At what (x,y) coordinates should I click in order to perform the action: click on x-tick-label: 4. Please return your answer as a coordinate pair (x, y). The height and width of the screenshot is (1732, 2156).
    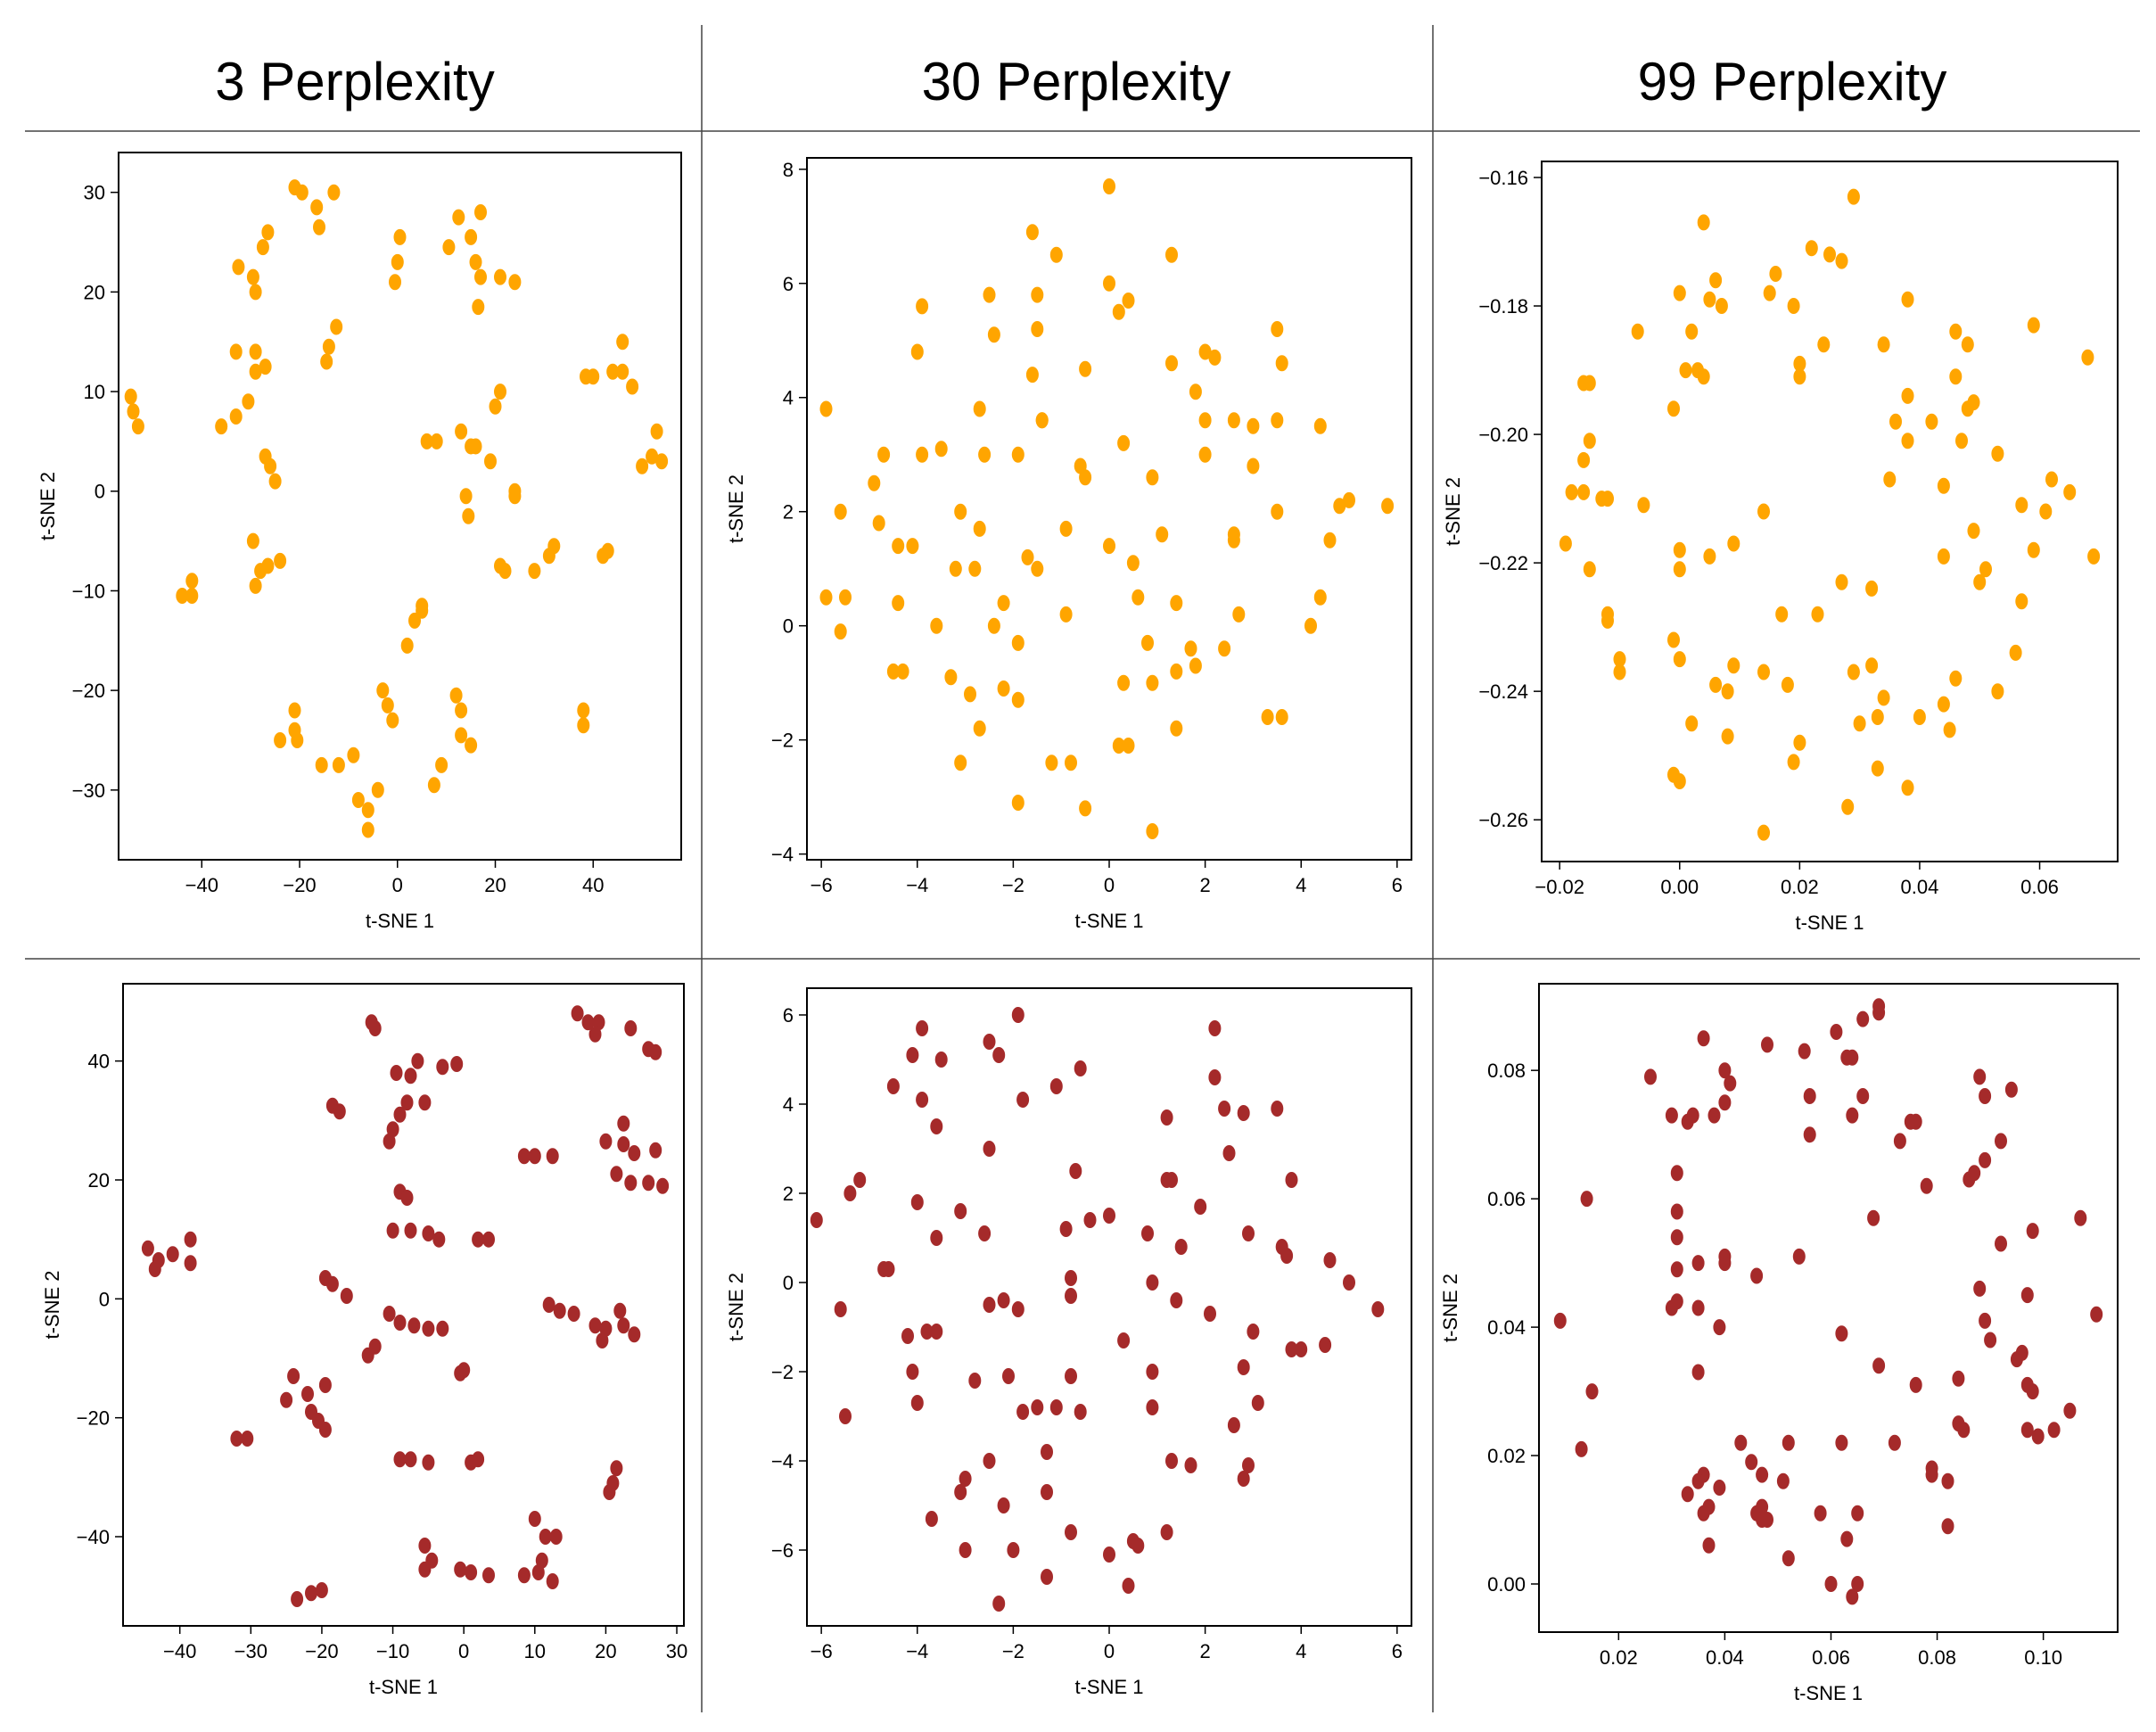
    Looking at the image, I should click on (1301, 885).